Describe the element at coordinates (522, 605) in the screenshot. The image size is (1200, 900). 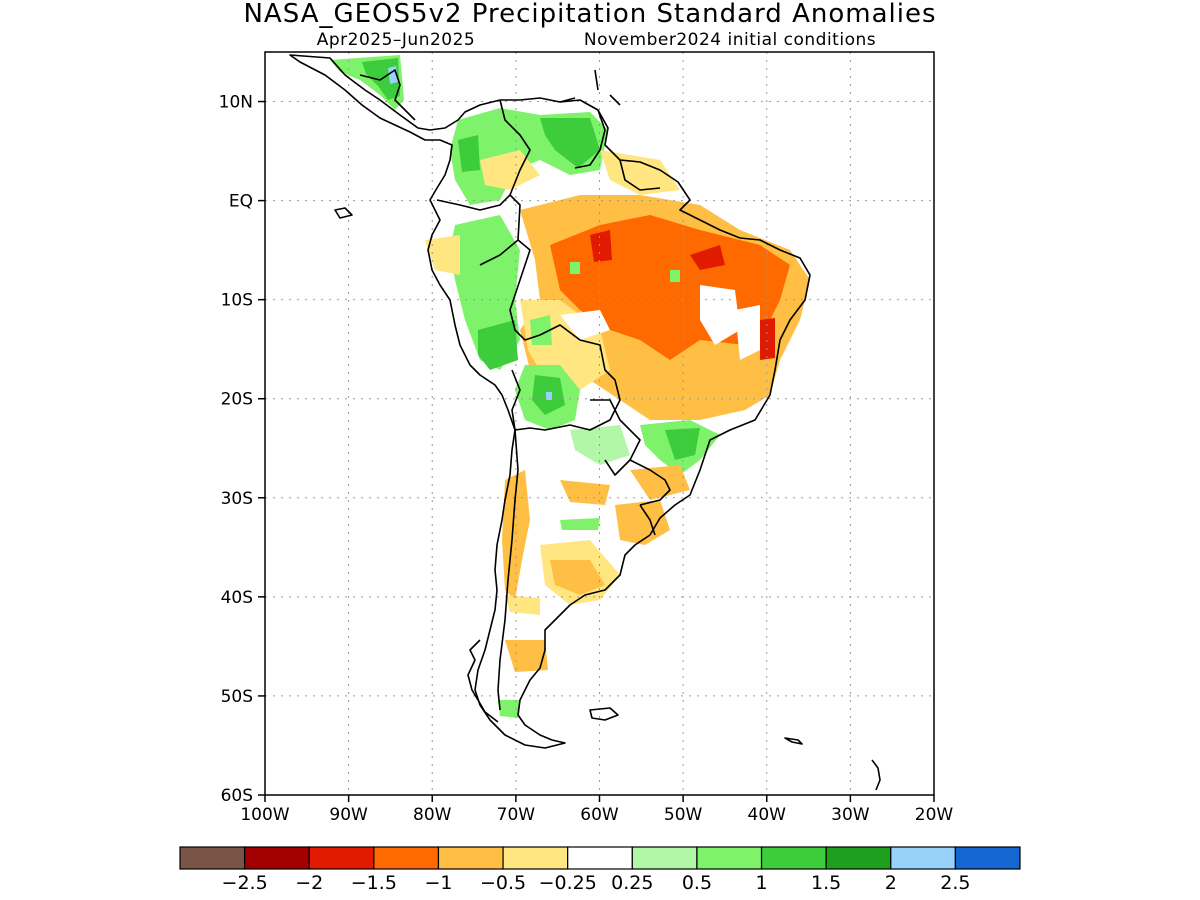
I see `anomaly-patch-patagonia-yellow` at that location.